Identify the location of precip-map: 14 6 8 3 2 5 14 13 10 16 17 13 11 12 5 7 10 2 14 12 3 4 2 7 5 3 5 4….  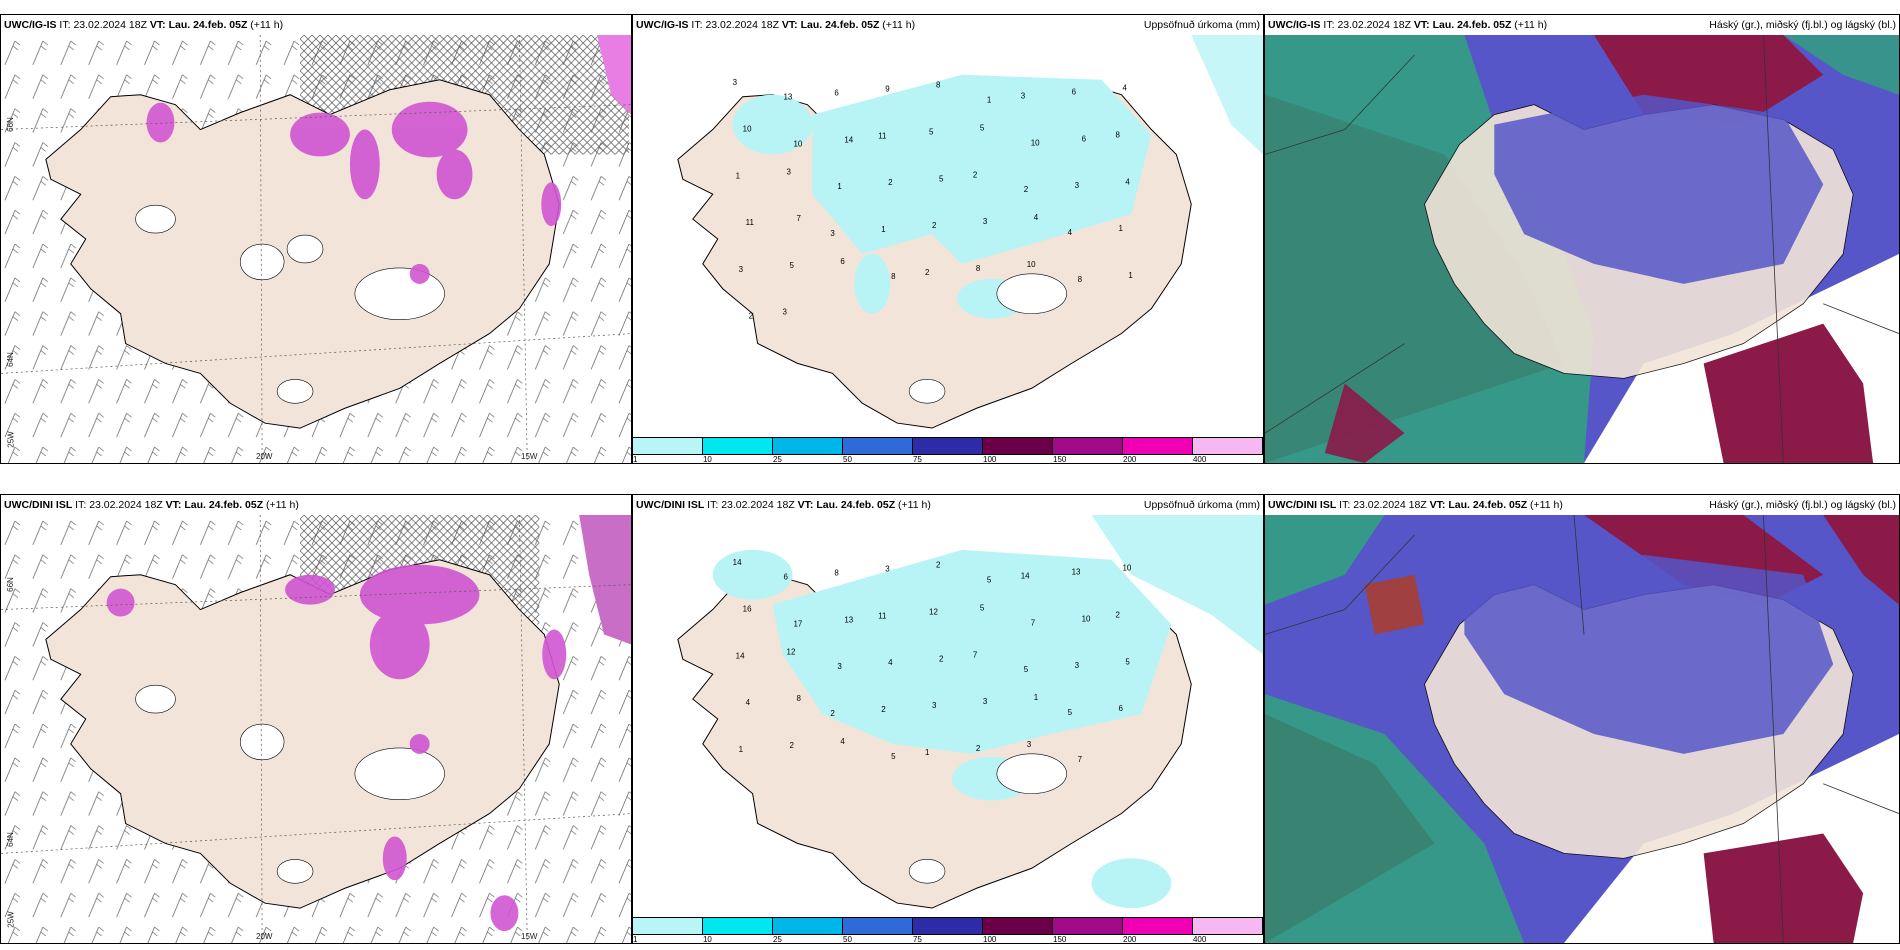
(948, 716).